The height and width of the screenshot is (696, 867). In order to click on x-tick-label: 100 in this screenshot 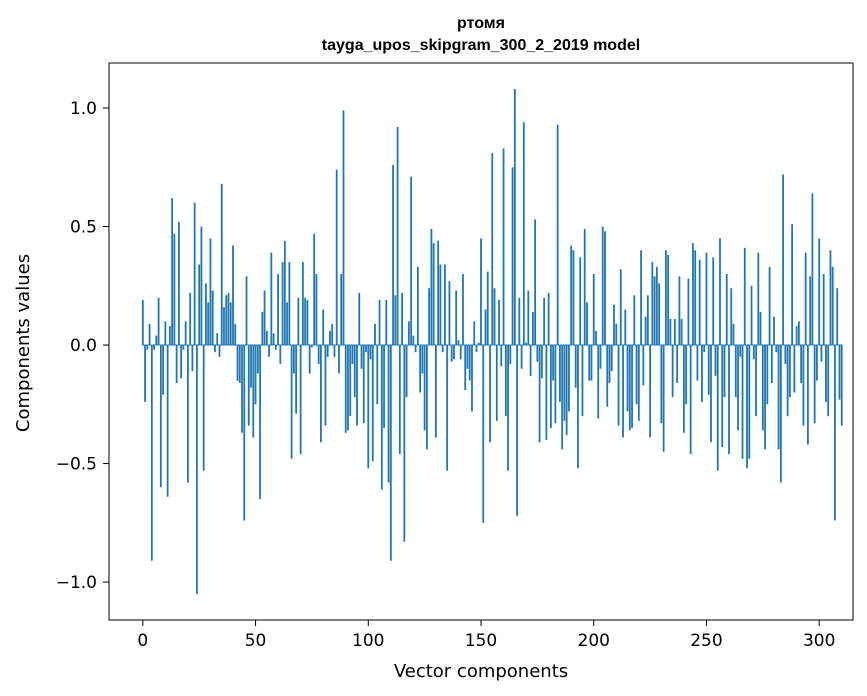, I will do `click(368, 641)`.